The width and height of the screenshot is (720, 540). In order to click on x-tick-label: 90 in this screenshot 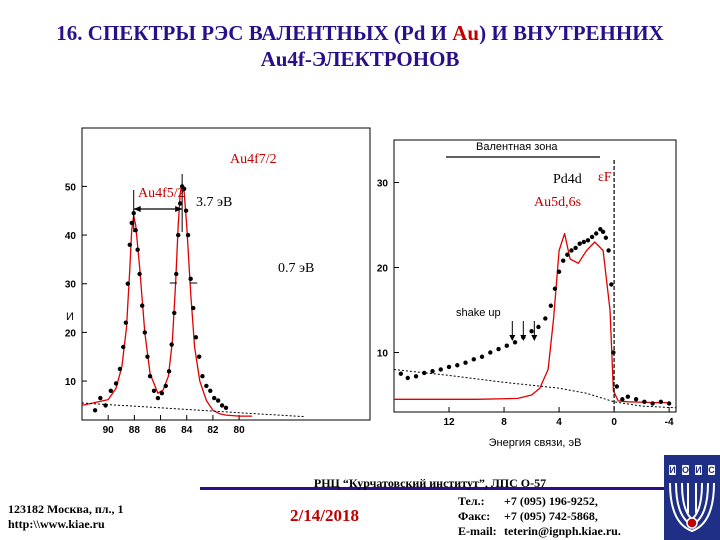, I will do `click(109, 430)`.